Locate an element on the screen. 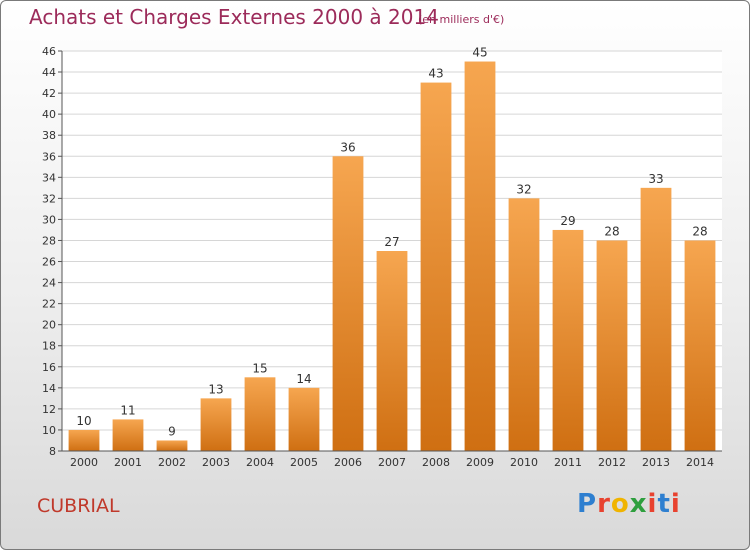  x-tick-label: 2001 is located at coordinates (128, 462).